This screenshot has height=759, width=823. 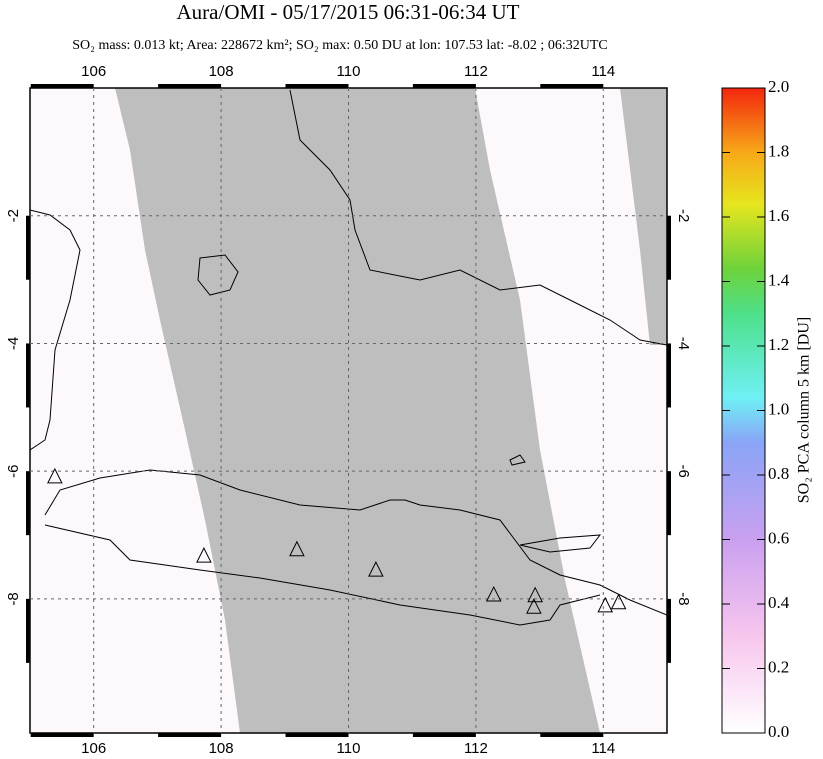 What do you see at coordinates (778, 344) in the screenshot?
I see `colorbar-tick-label: 1.2` at bounding box center [778, 344].